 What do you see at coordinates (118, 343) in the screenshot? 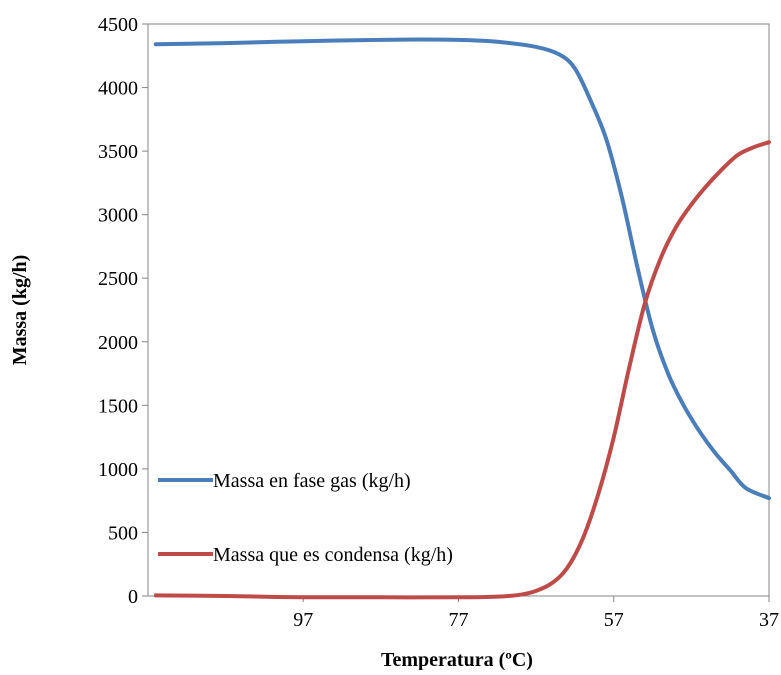
I see `y-tick-label: 2000` at bounding box center [118, 343].